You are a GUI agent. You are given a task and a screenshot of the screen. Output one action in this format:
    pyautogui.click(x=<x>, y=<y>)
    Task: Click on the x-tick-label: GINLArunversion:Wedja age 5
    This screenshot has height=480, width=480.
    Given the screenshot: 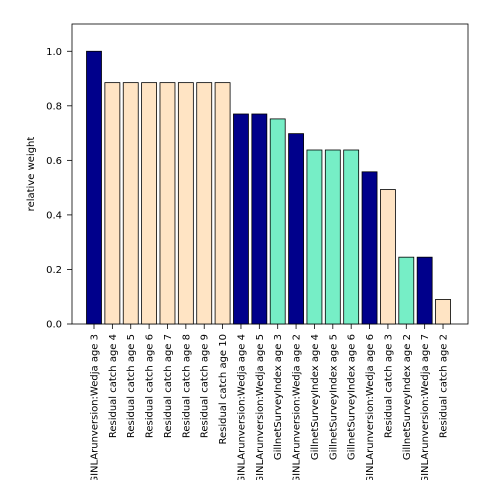 What is the action you would take?
    pyautogui.click(x=260, y=407)
    